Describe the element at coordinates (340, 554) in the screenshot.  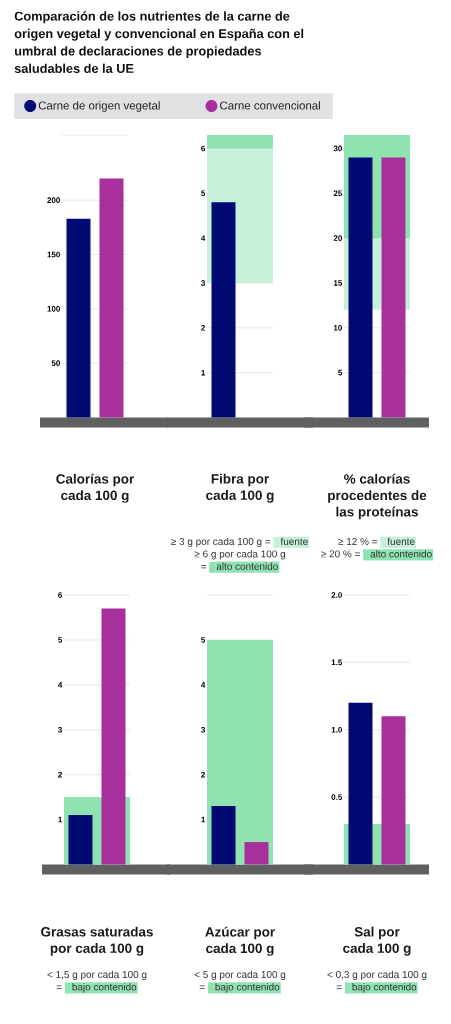
I see `text: ≥ 20 % =` at that location.